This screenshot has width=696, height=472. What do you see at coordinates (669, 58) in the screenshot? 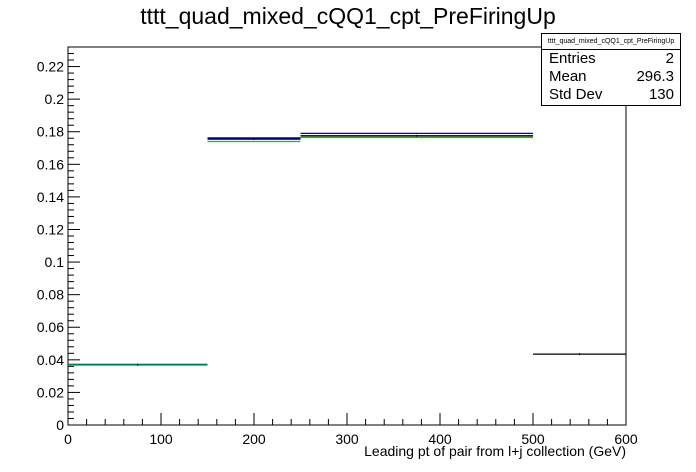
I see `stats-entries-value: 2` at bounding box center [669, 58].